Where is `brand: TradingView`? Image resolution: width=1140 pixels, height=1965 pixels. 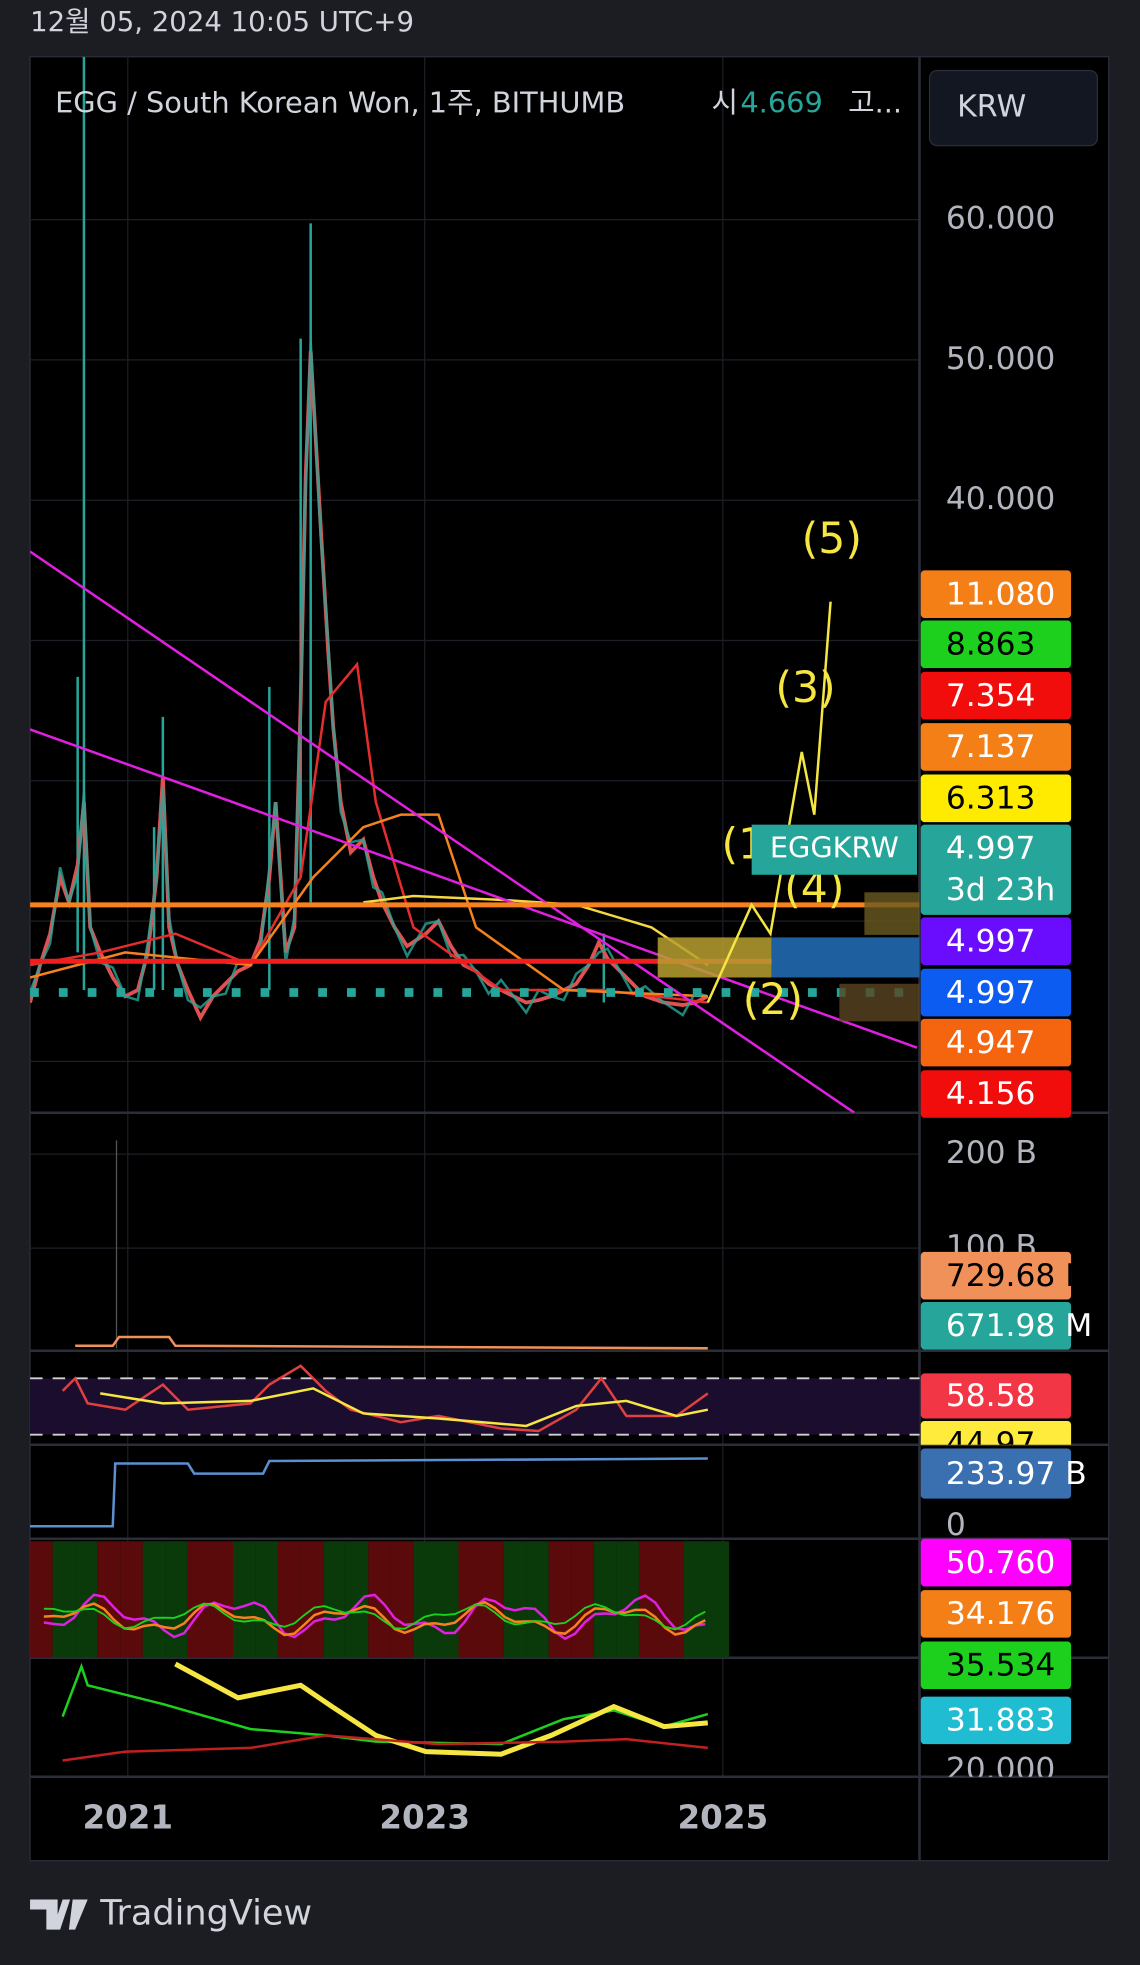 brand: TradingView is located at coordinates (205, 1913).